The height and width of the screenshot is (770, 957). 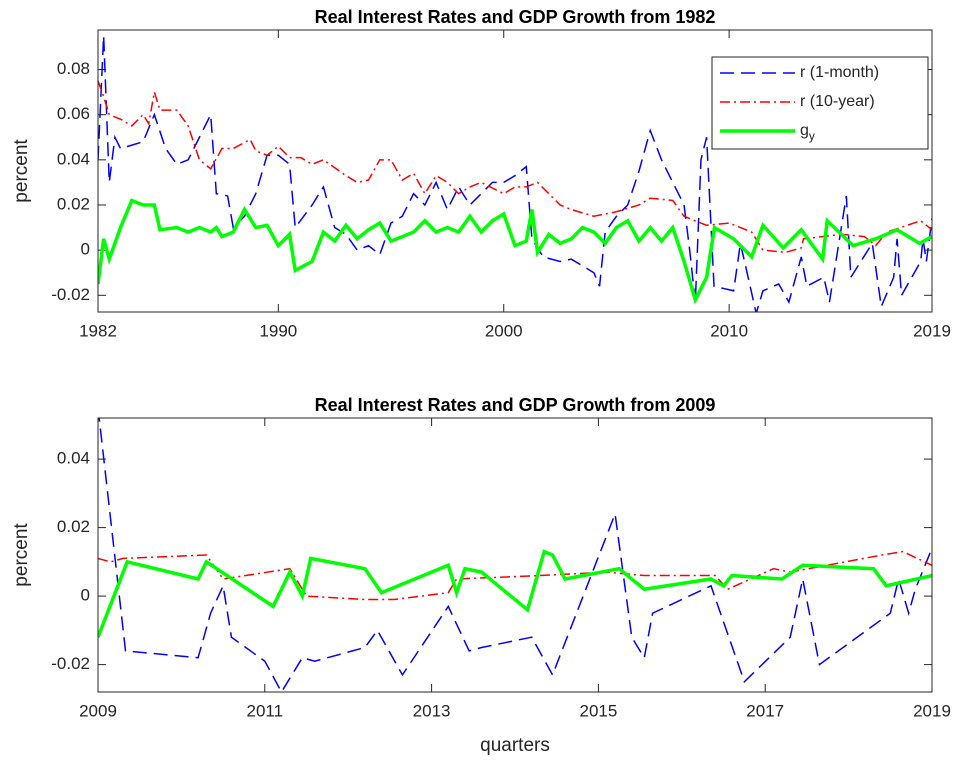 What do you see at coordinates (278, 330) in the screenshot?
I see `x-tick-label: 1990` at bounding box center [278, 330].